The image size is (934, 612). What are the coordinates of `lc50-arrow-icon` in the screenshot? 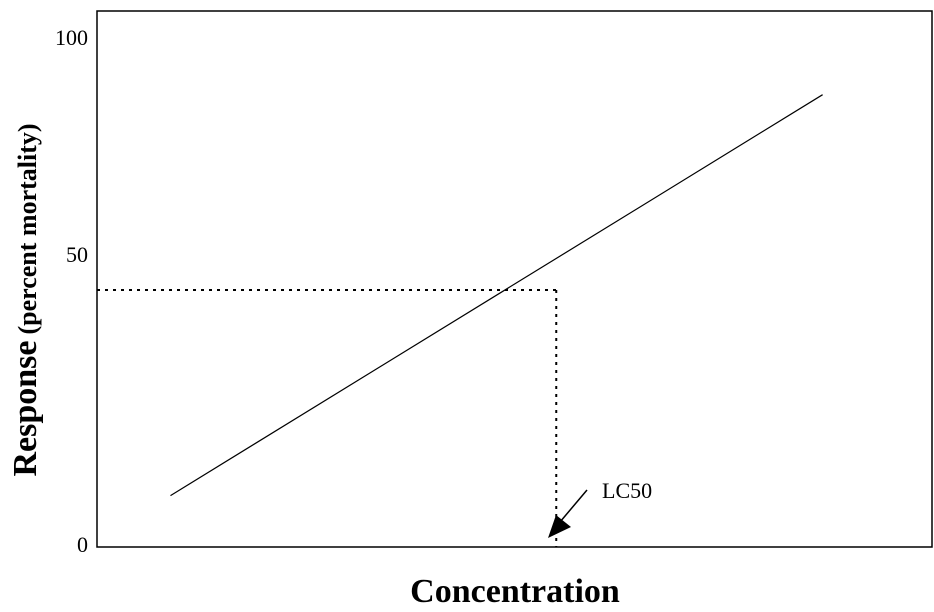 It's located at (568, 513).